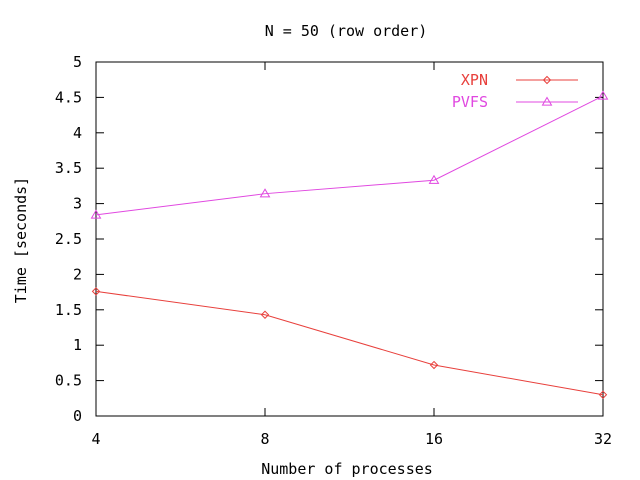  I want to click on y-tick-label: 5, so click(77, 62).